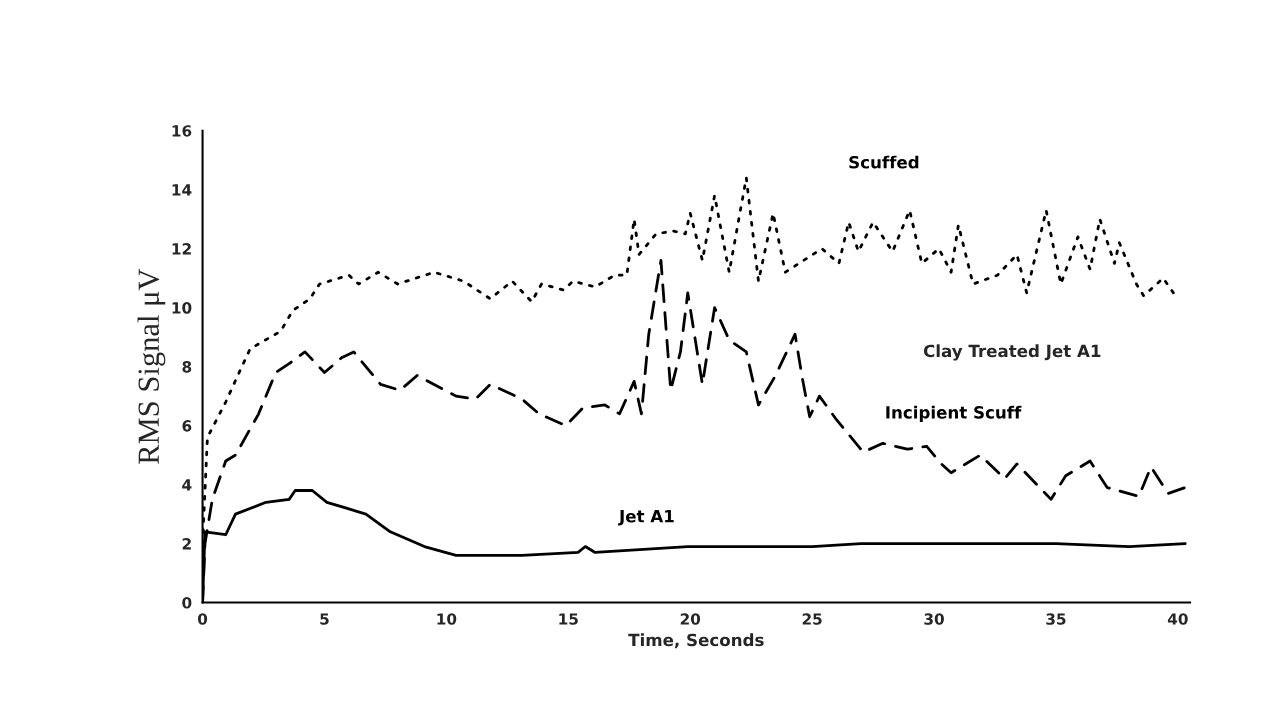  I want to click on x-tick-label: 15, so click(568, 619).